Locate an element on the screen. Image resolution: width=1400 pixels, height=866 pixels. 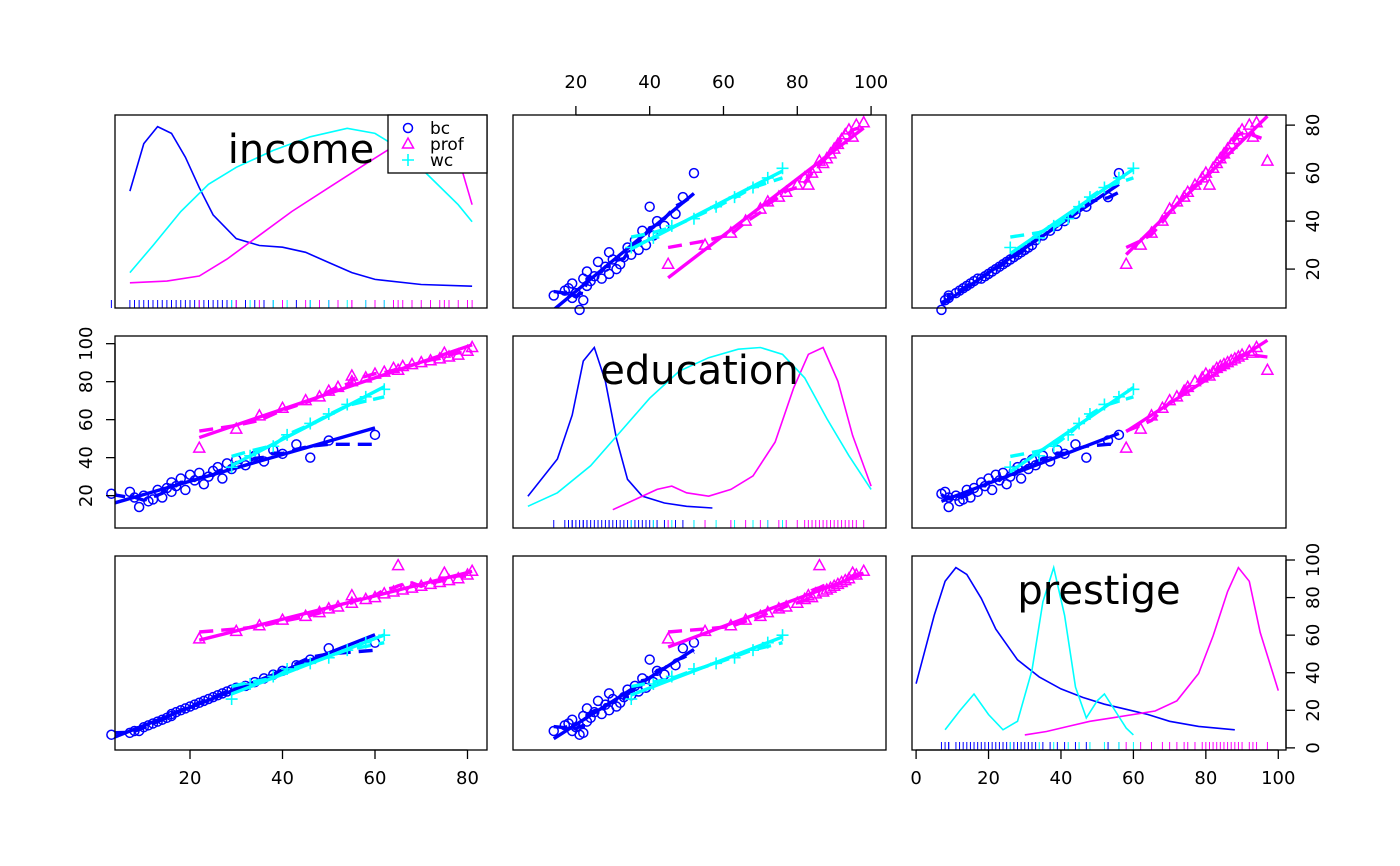
y-tick-label-education-left-4: 100 is located at coordinates (86, 344).